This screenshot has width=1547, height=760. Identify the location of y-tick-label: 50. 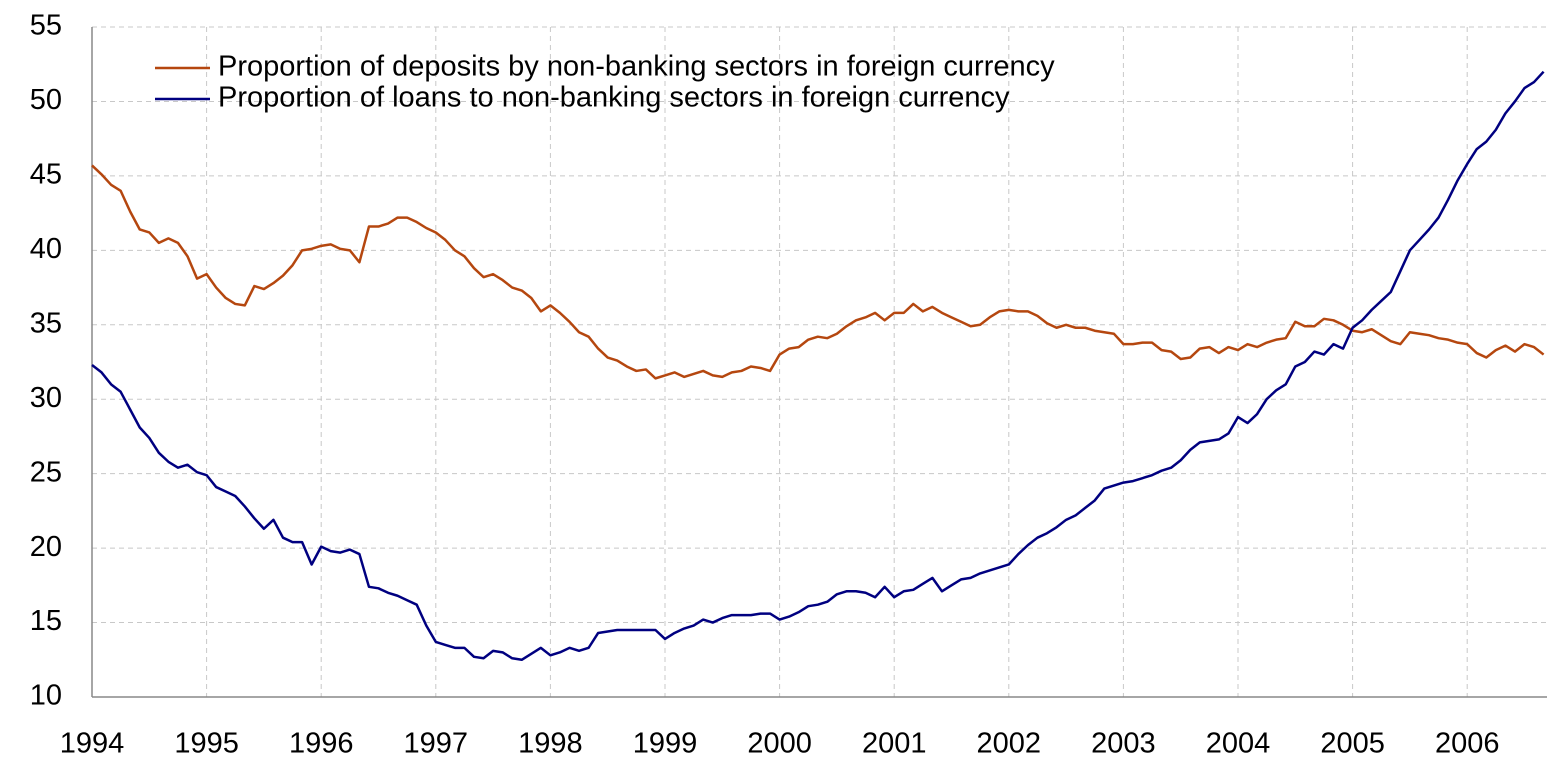
(46, 100).